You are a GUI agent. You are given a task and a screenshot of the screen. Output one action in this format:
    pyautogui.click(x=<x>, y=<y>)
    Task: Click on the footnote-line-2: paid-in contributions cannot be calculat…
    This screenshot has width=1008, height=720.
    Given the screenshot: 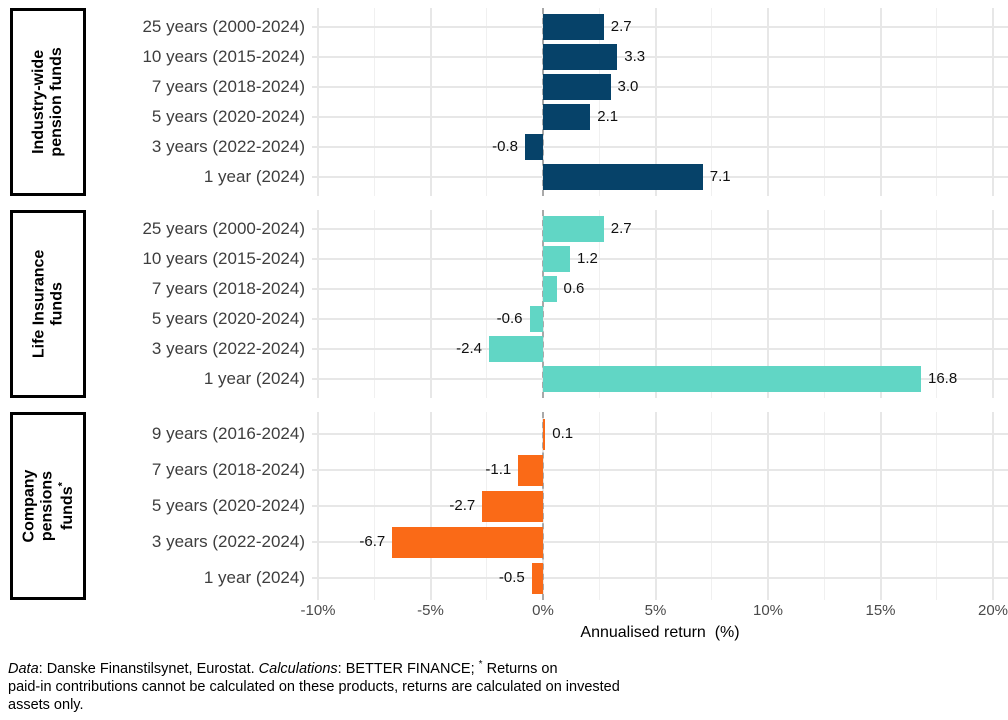 What is the action you would take?
    pyautogui.click(x=314, y=686)
    